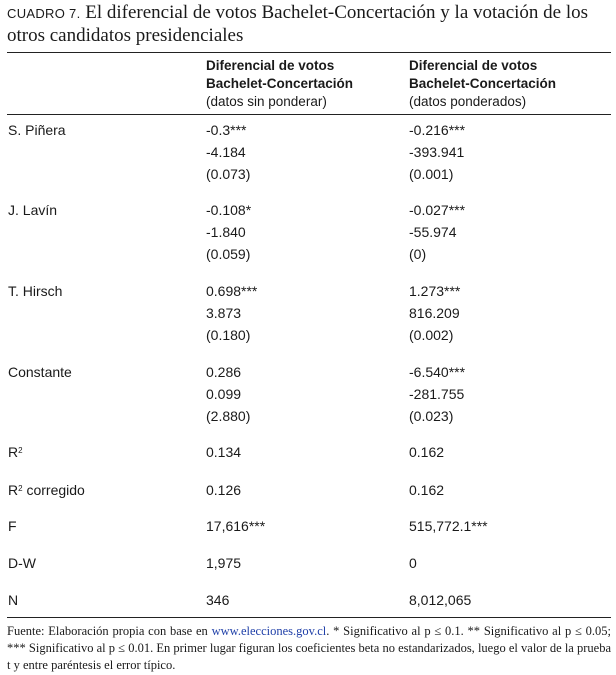  I want to click on header-rule, so click(309, 114).